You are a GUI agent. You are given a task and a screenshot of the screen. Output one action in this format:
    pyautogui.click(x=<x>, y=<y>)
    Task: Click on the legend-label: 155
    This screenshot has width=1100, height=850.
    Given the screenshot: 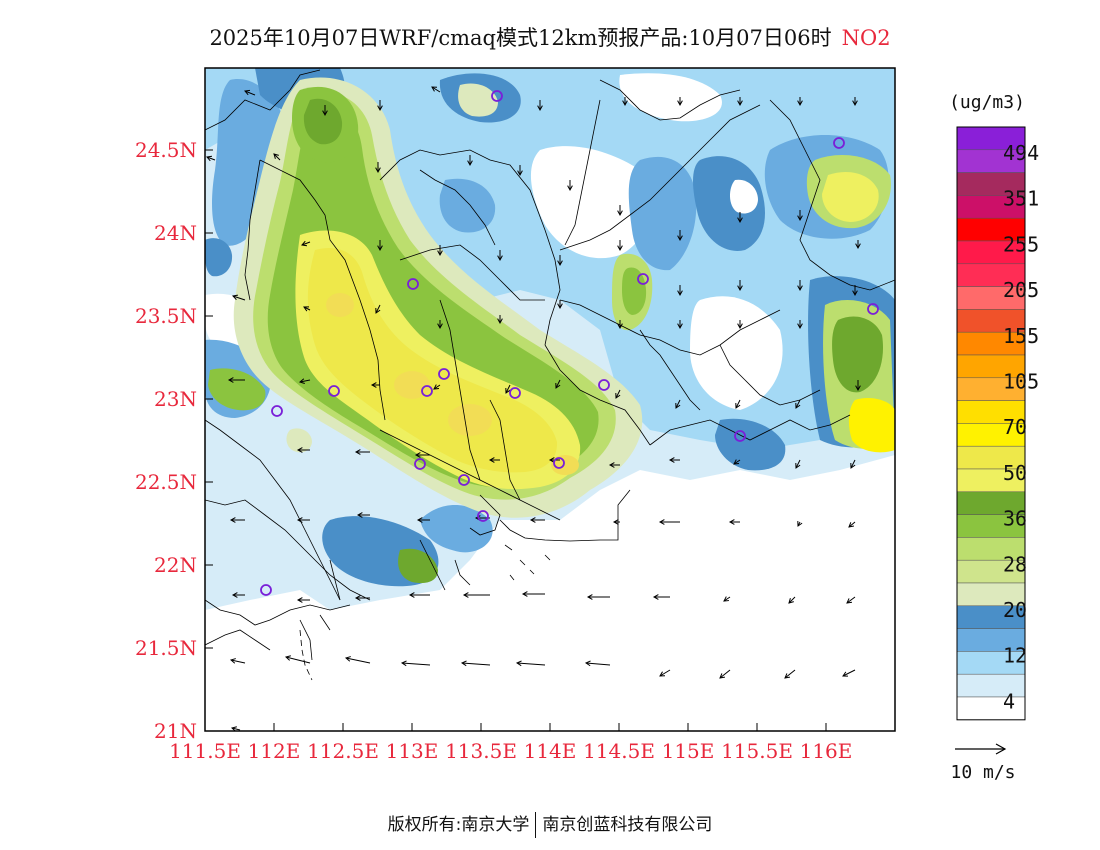 What is the action you would take?
    pyautogui.click(x=1021, y=336)
    